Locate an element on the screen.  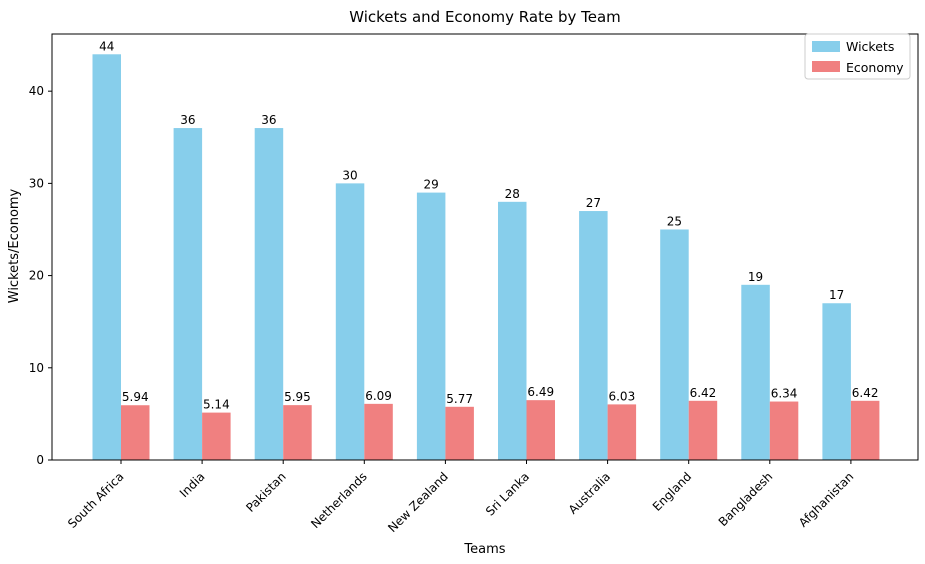
bar-value-label-economy-2: 5.95 is located at coordinates (297, 397).